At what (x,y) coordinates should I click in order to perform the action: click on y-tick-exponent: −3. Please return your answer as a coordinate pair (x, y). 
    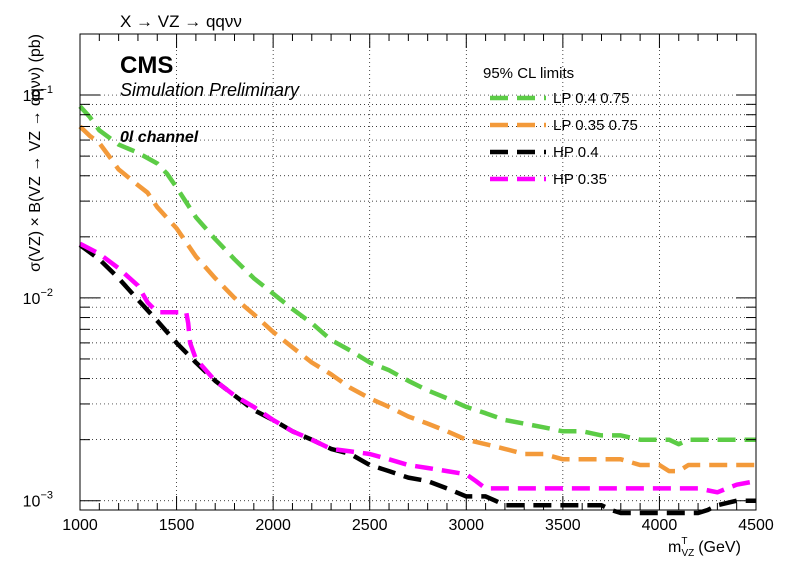
    Looking at the image, I should click on (46, 496).